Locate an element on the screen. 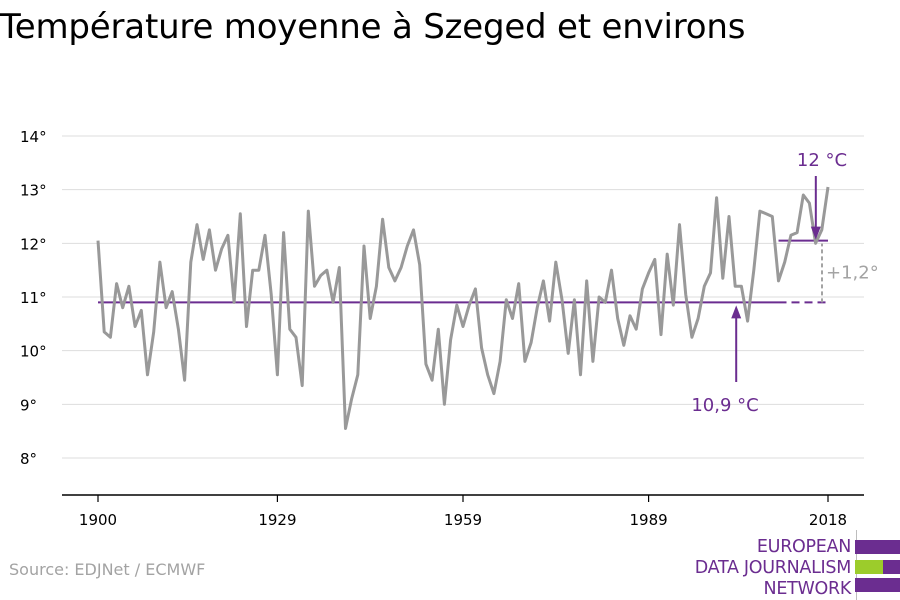  reference-lines is located at coordinates (463, 271).